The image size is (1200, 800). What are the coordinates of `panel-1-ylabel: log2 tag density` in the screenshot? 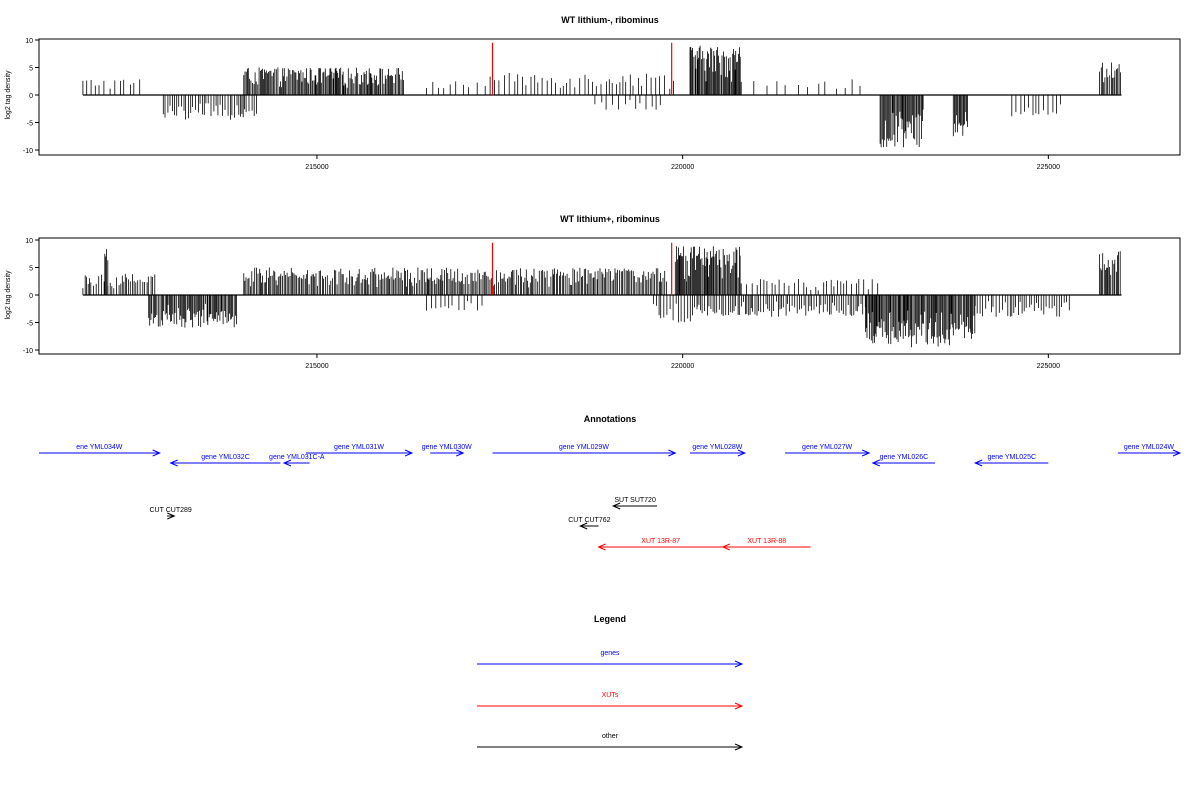 It's located at (8, 95).